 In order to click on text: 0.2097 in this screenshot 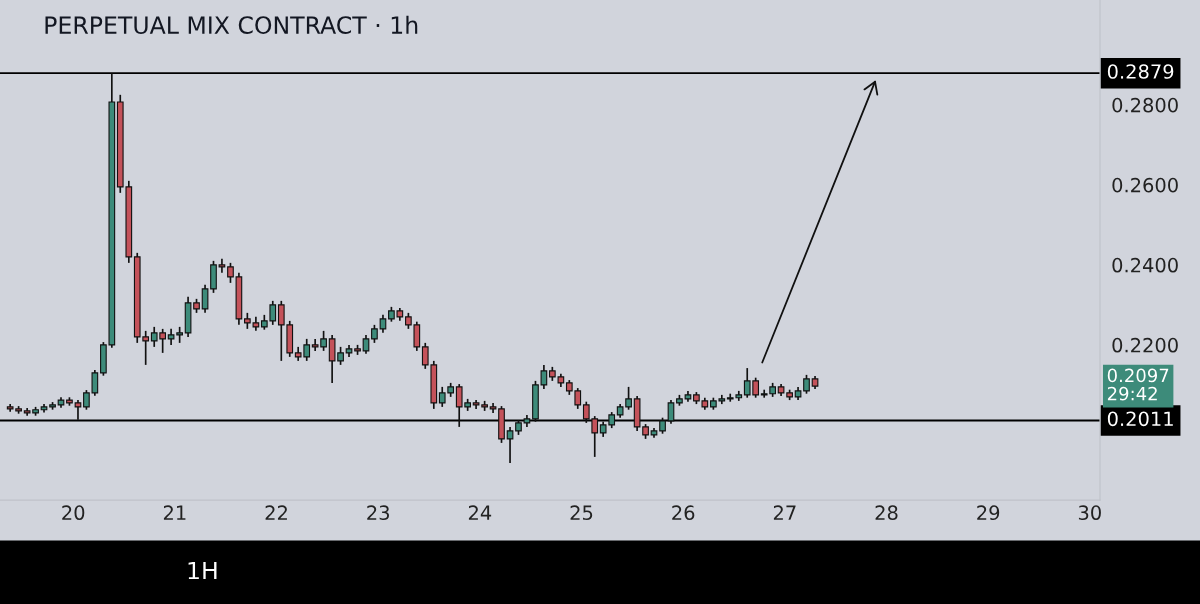, I will do `click(1138, 375)`.